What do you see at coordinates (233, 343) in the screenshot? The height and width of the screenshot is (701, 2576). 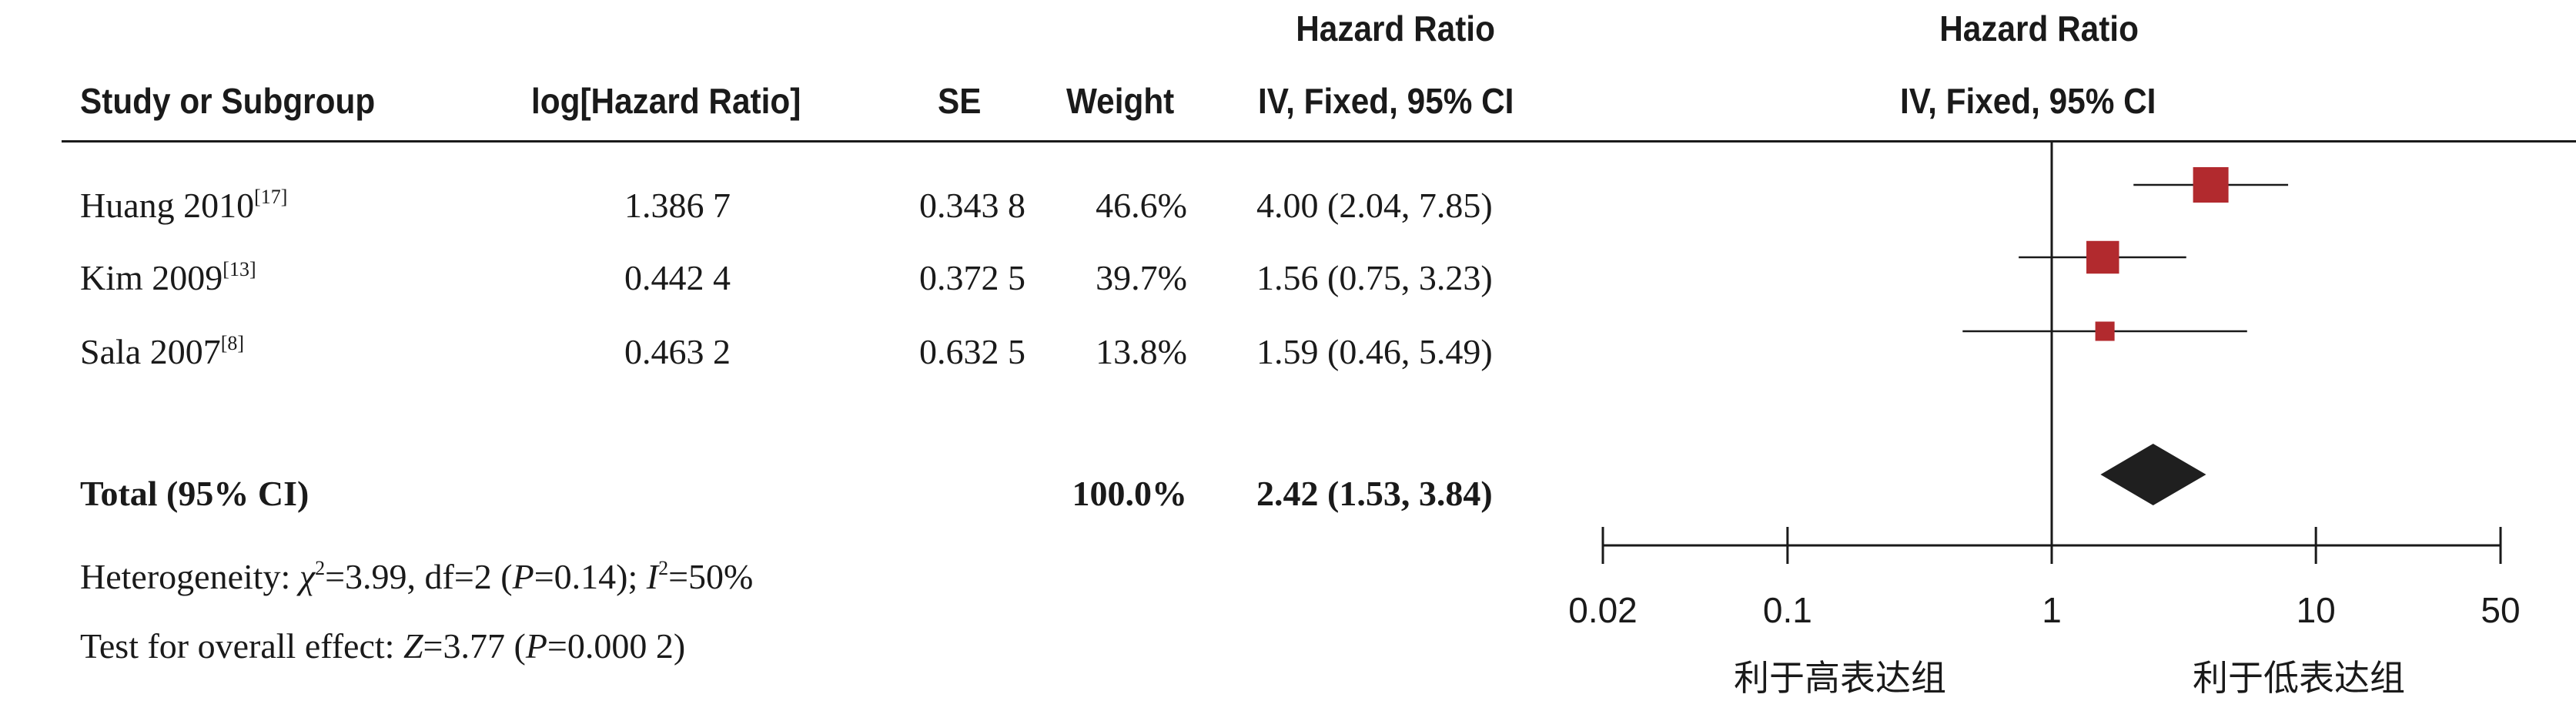 I see `study-reference: [8]` at bounding box center [233, 343].